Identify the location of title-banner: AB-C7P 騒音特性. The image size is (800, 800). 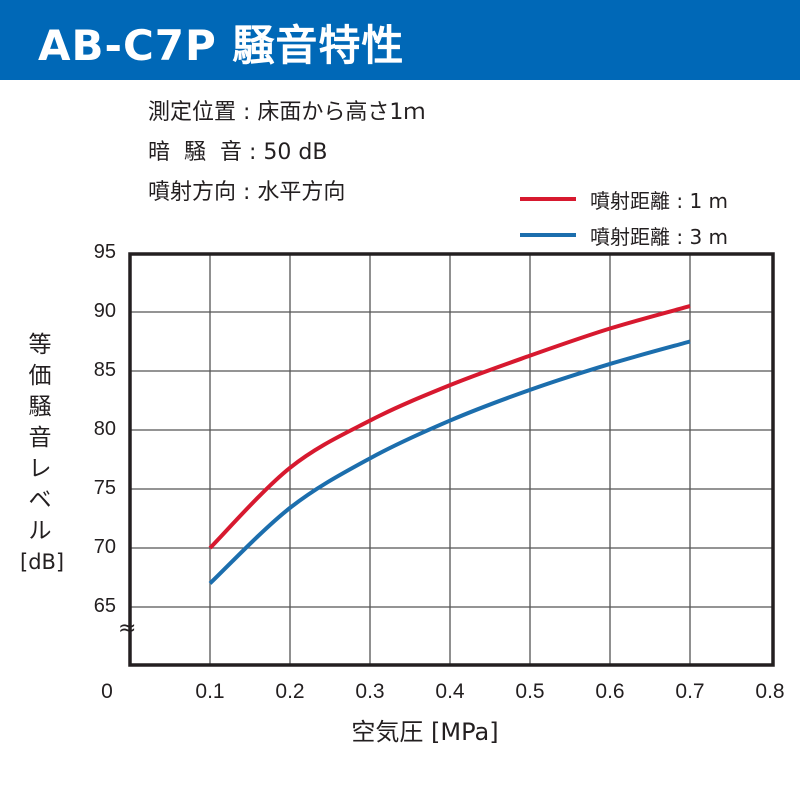
(400, 40).